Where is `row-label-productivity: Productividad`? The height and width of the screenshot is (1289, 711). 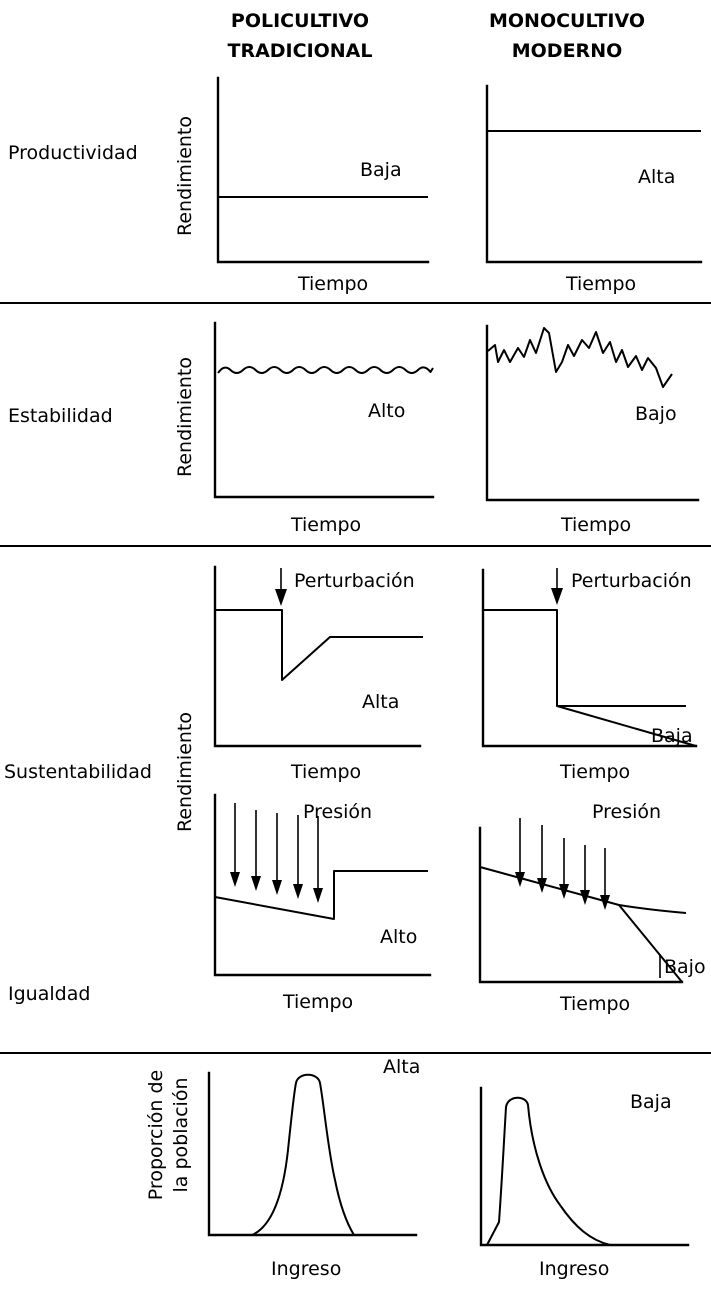 row-label-productivity: Productividad is located at coordinates (73, 153).